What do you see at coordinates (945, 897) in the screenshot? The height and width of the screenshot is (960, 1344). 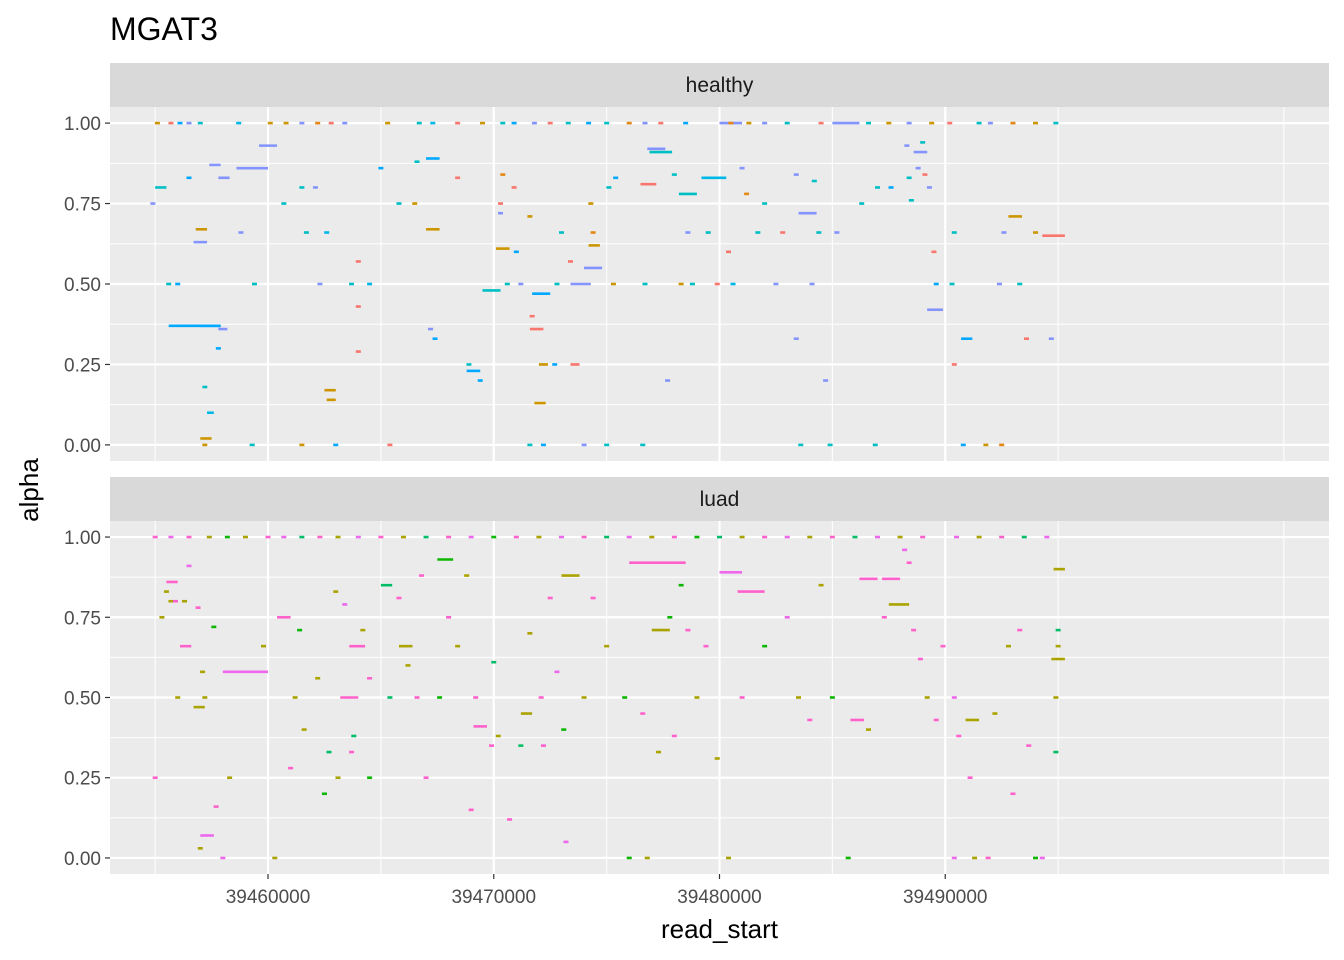 I see `x-tick-label: 39490000` at bounding box center [945, 897].